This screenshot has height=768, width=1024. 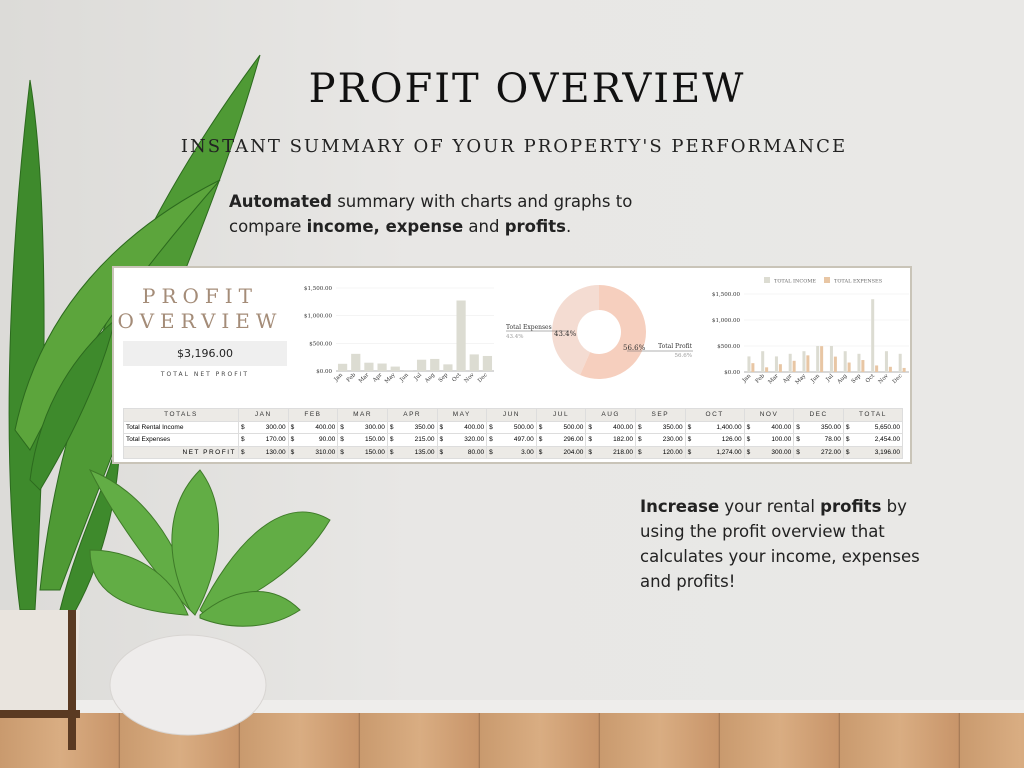 What do you see at coordinates (561, 427) in the screenshot?
I see `table-cell: $500.00` at bounding box center [561, 427].